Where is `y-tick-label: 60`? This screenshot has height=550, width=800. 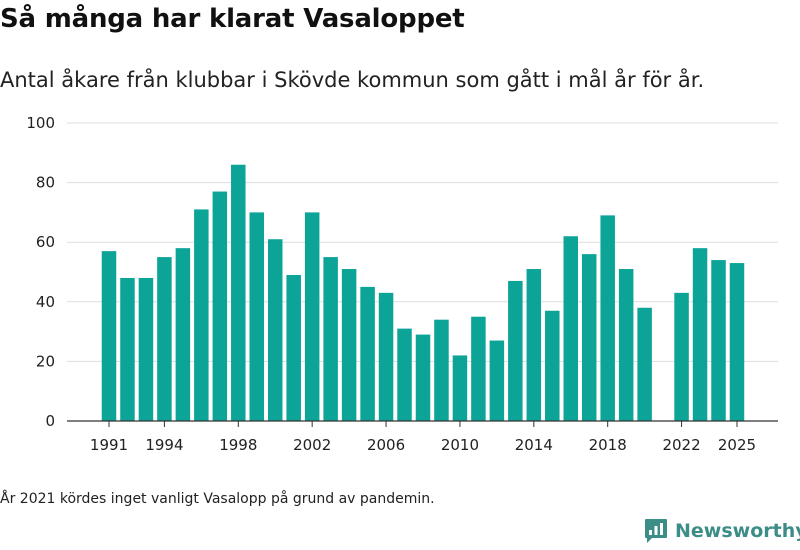 y-tick-label: 60 is located at coordinates (45, 242).